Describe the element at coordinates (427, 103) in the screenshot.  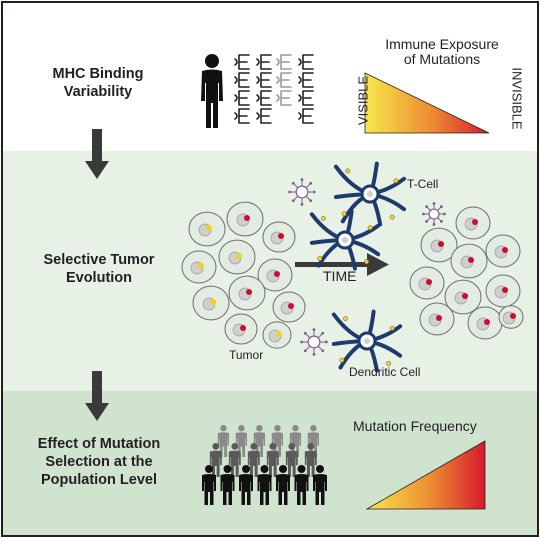
I see `visibility-gradient-triangle` at that location.